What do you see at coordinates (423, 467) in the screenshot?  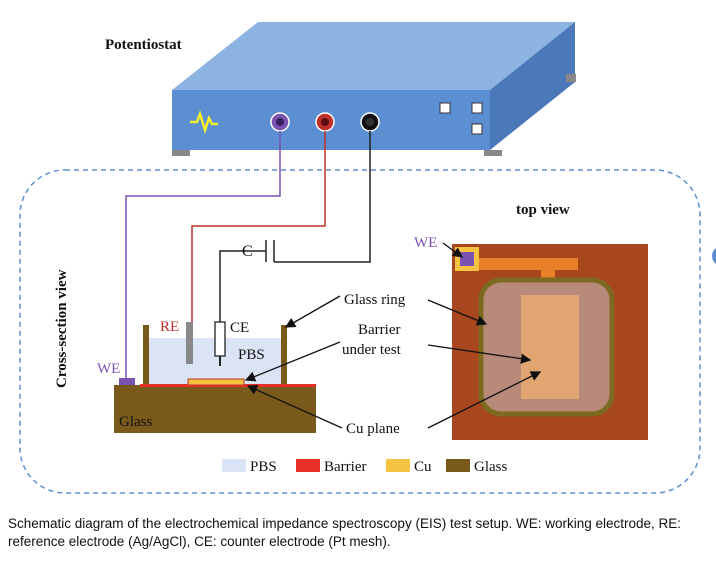 I see `legend-label-cu: Cu` at bounding box center [423, 467].